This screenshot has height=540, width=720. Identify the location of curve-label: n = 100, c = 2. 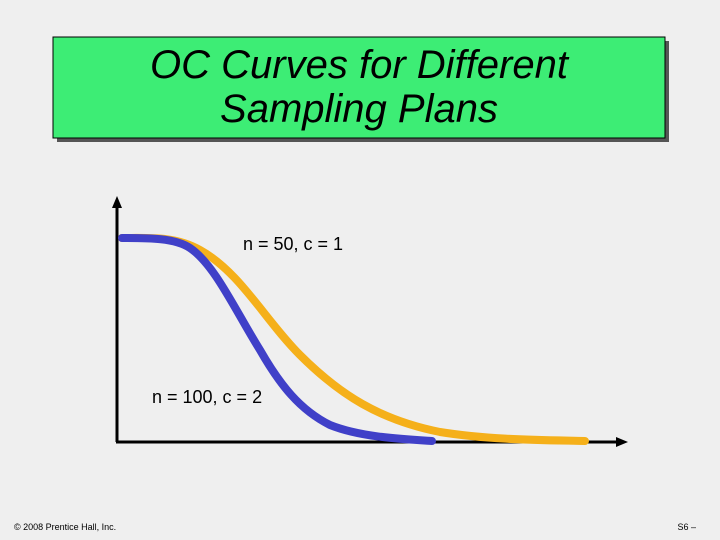
(207, 397).